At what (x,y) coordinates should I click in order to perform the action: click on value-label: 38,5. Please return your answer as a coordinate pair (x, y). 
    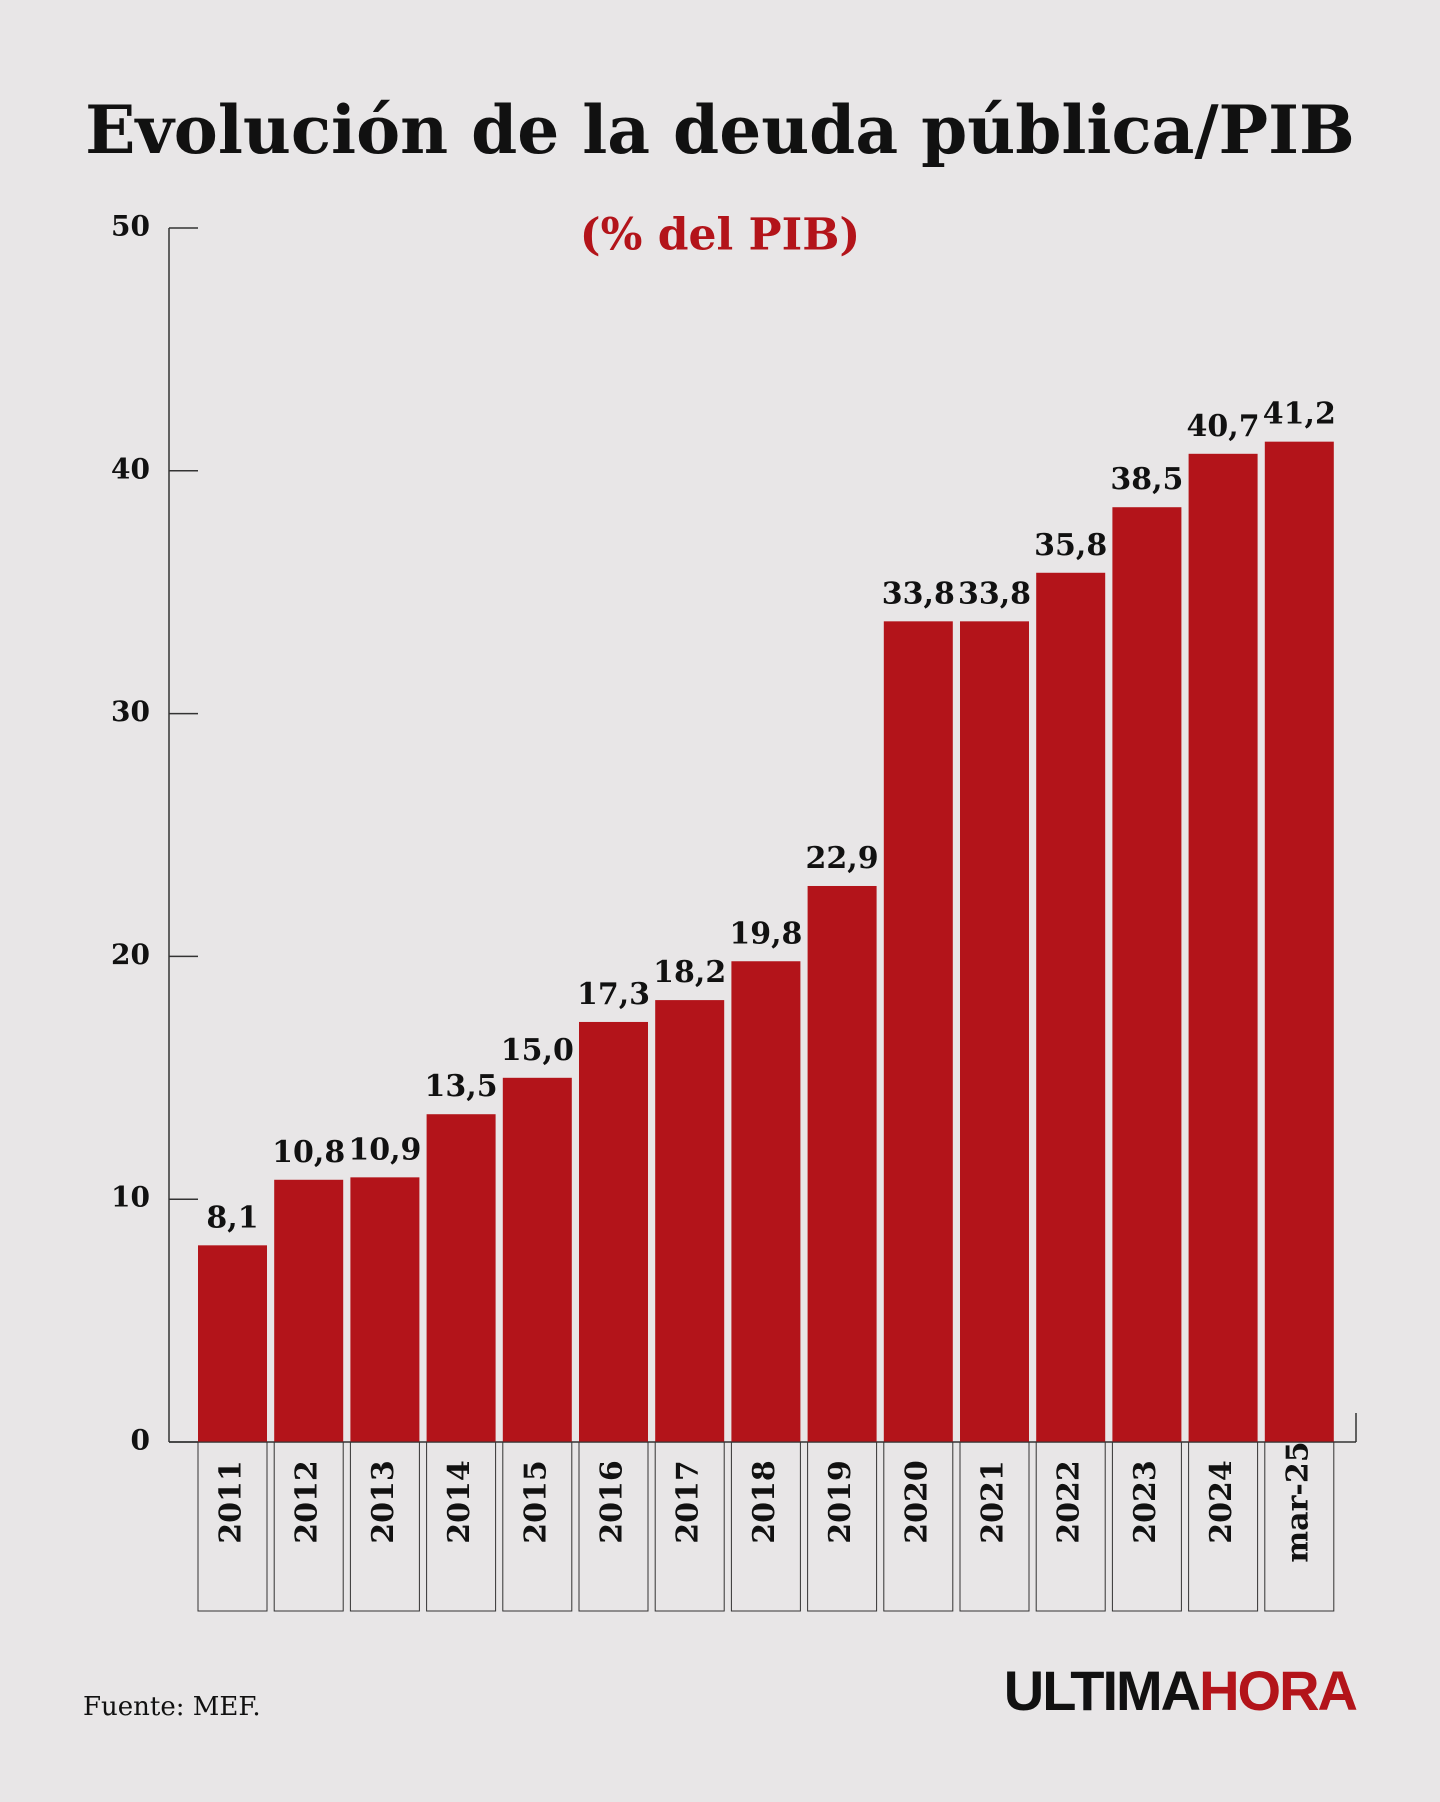
    Looking at the image, I should click on (1146, 479).